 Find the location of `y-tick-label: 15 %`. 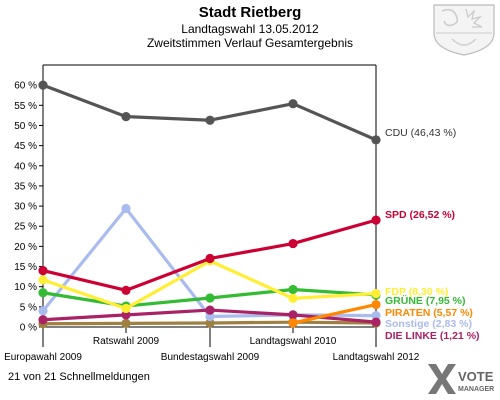

y-tick-label: 15 % is located at coordinates (25, 267).